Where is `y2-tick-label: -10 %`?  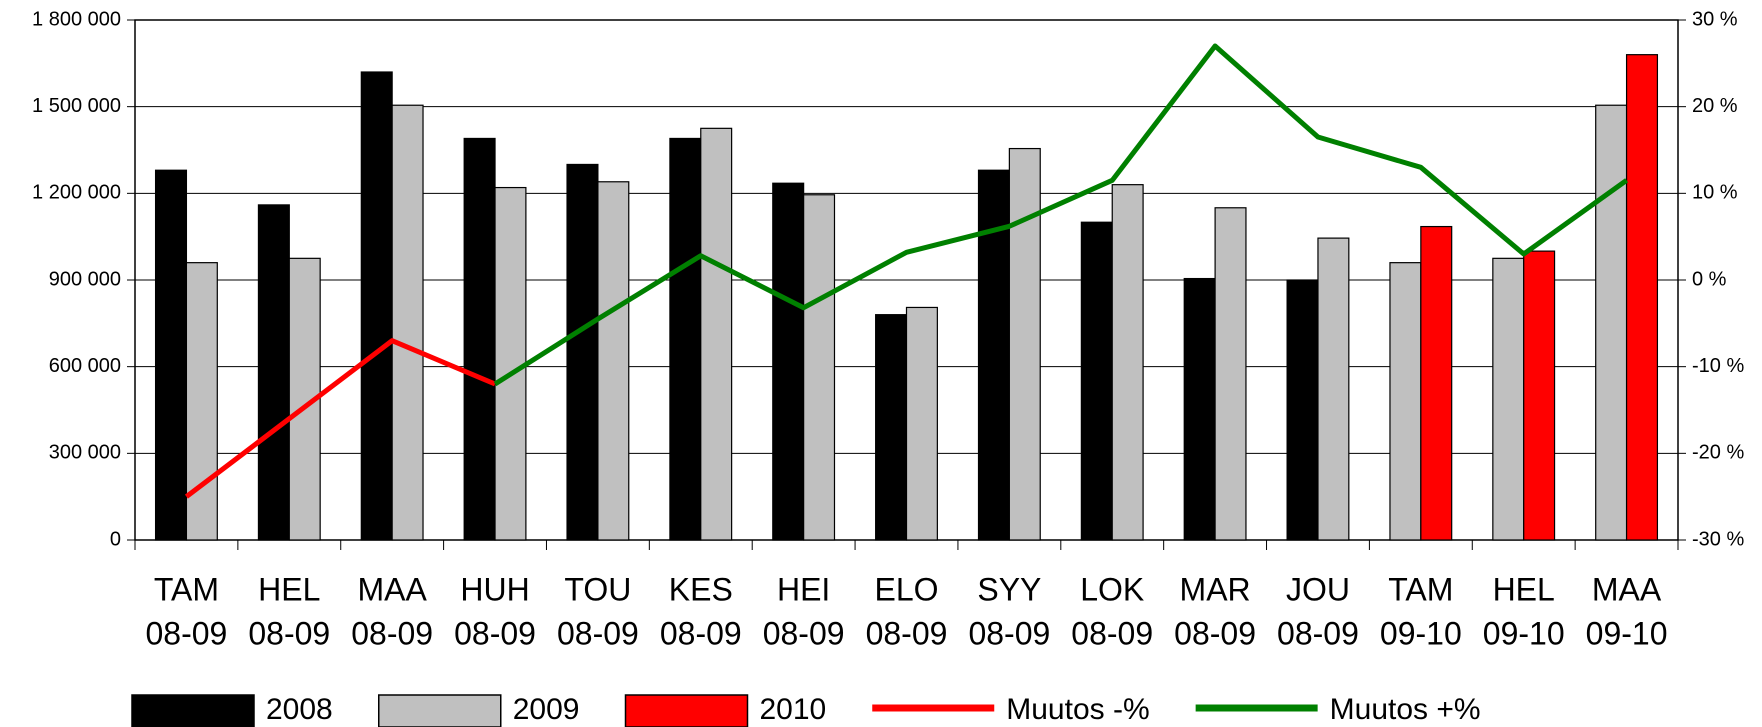 y2-tick-label: -10 % is located at coordinates (1718, 366).